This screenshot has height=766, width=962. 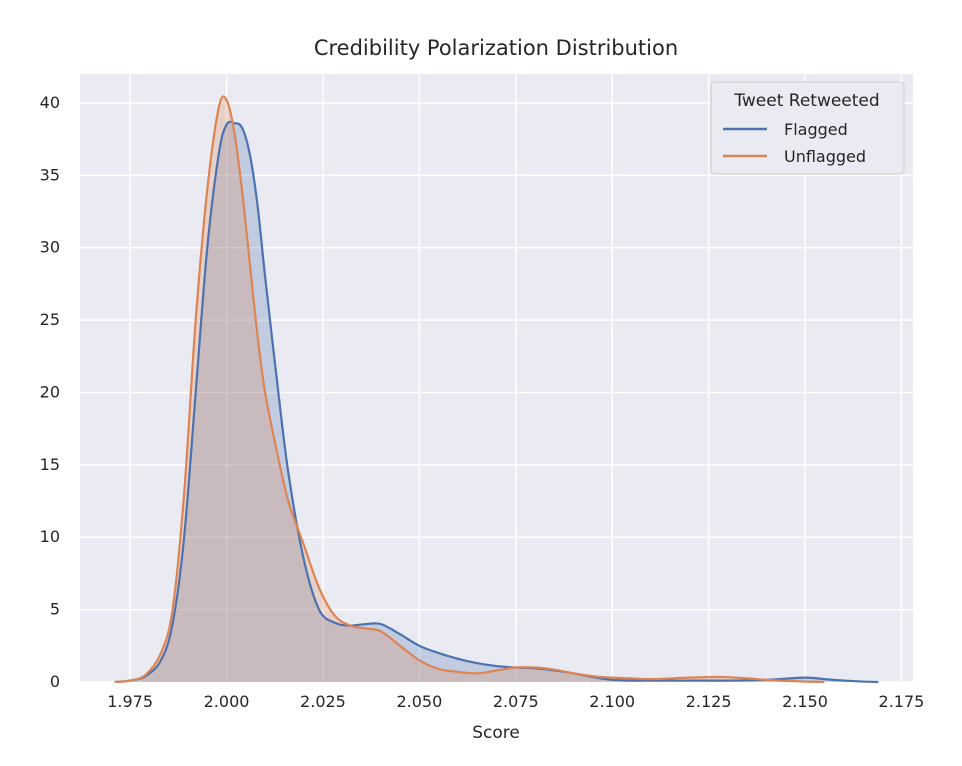 I want to click on legend-label-flagged: Flagged, so click(x=816, y=129).